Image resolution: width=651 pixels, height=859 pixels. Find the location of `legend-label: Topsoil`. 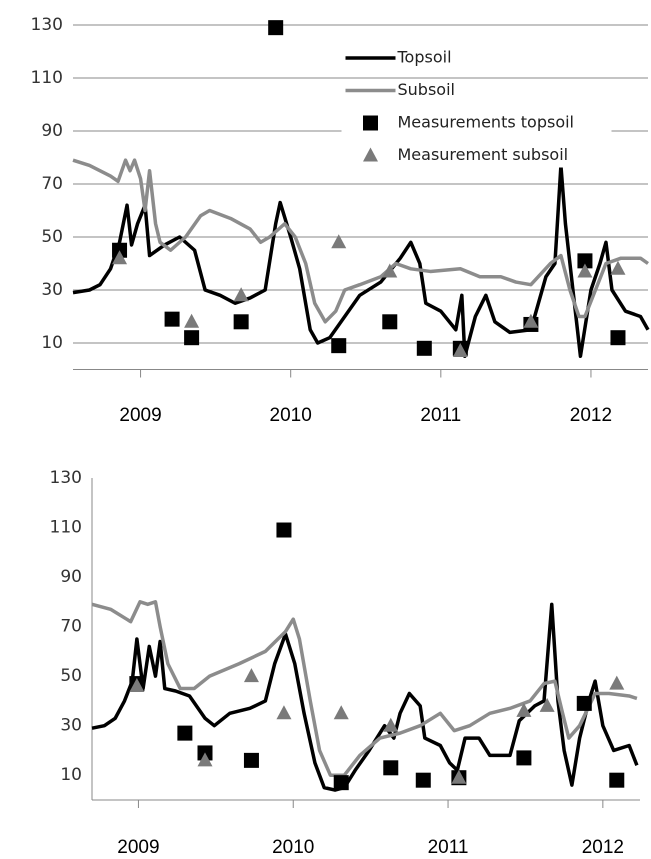

legend-label: Topsoil is located at coordinates (424, 57).